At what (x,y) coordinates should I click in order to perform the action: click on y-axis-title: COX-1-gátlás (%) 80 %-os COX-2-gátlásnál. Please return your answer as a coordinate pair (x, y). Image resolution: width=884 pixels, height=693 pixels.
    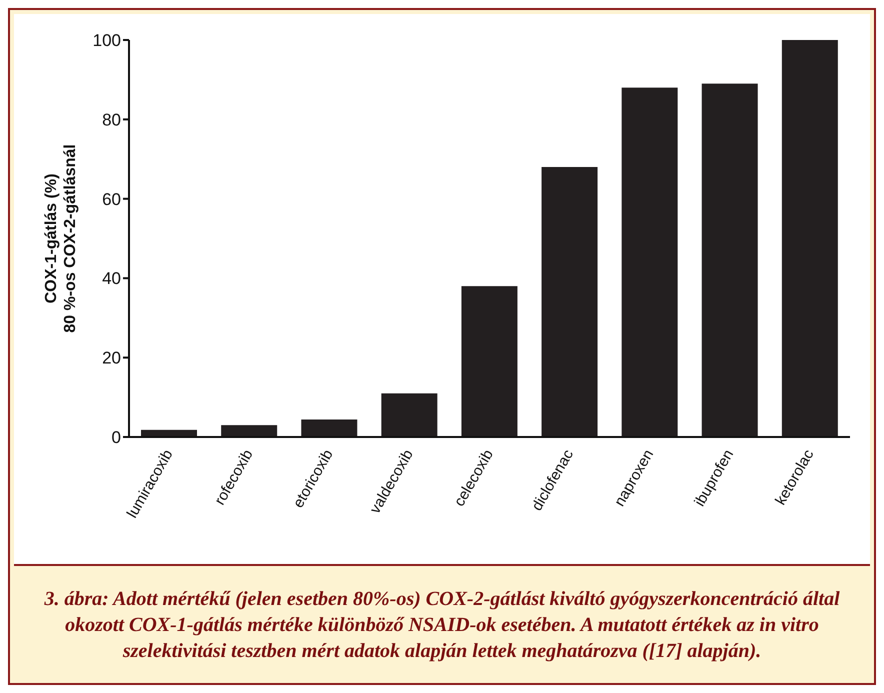
    Looking at the image, I should click on (61, 238).